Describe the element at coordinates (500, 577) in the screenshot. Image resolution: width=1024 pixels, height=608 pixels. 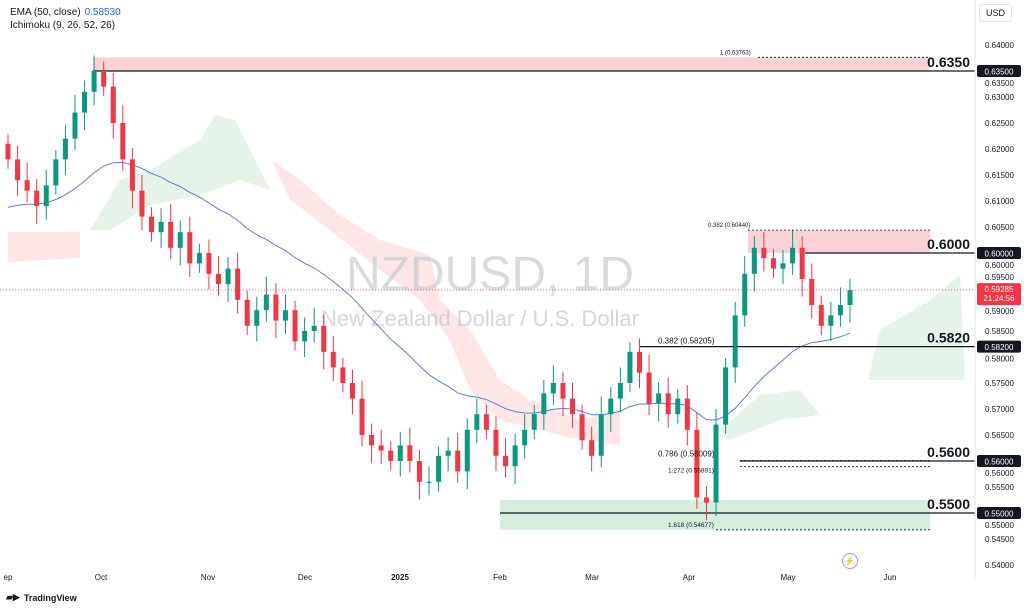
I see `time-tick: Feb` at that location.